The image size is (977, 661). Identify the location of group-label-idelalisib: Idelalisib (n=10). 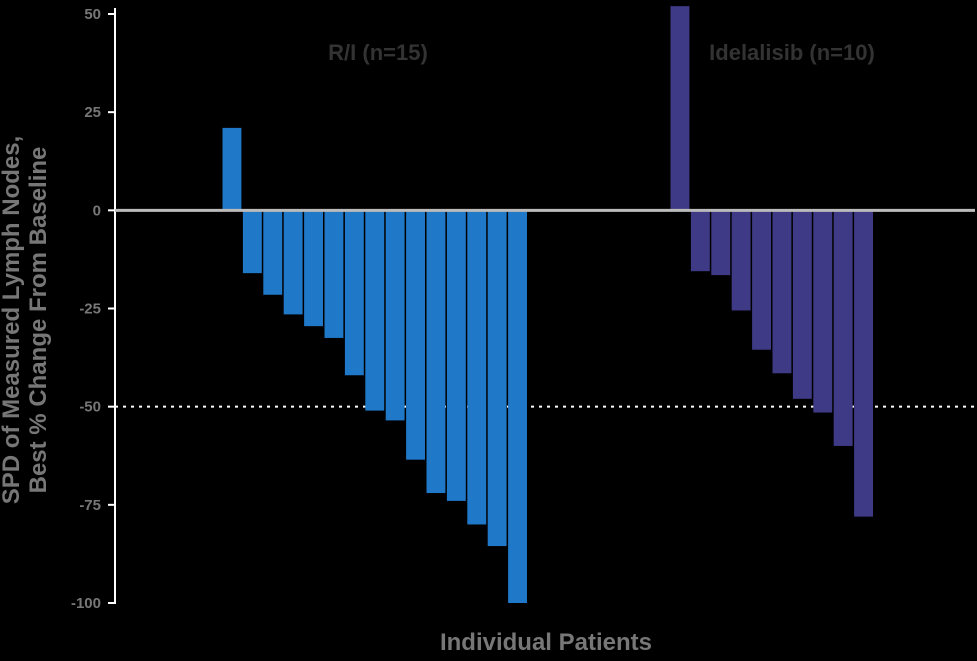
(792, 52).